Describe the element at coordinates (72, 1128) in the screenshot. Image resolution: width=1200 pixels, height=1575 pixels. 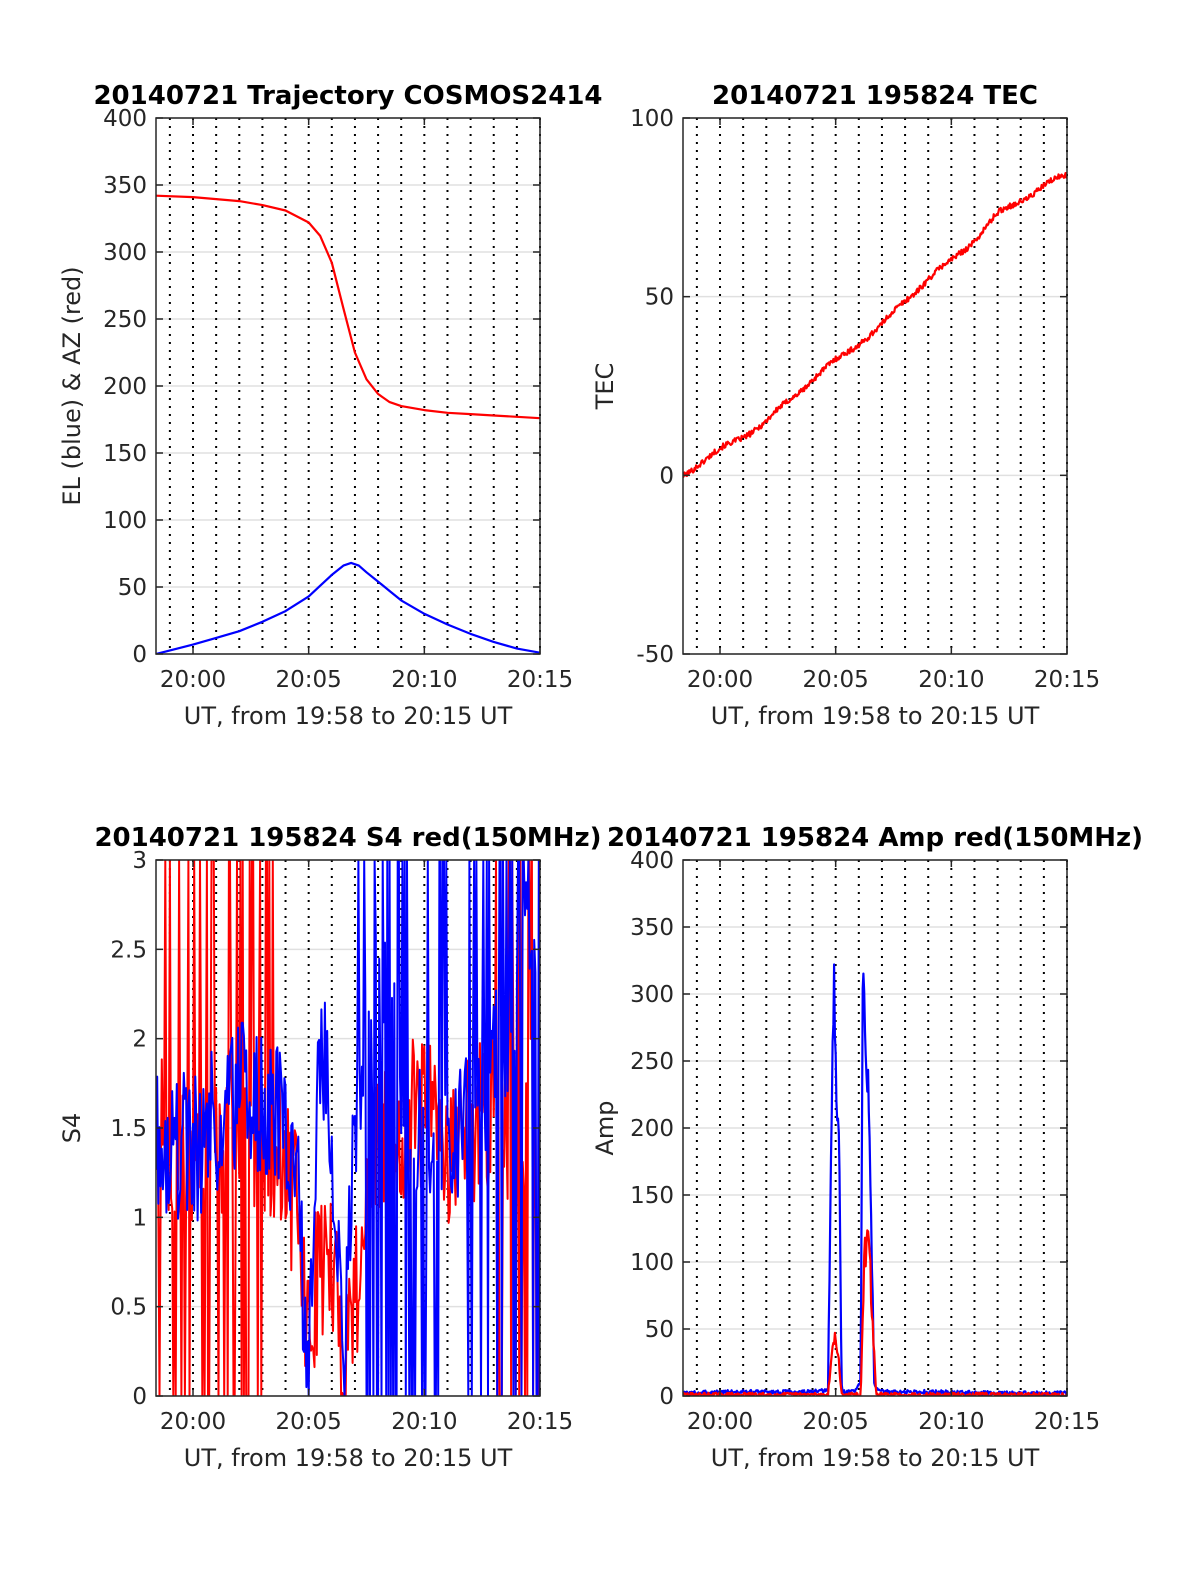
I see `y-axis-label: S4` at that location.